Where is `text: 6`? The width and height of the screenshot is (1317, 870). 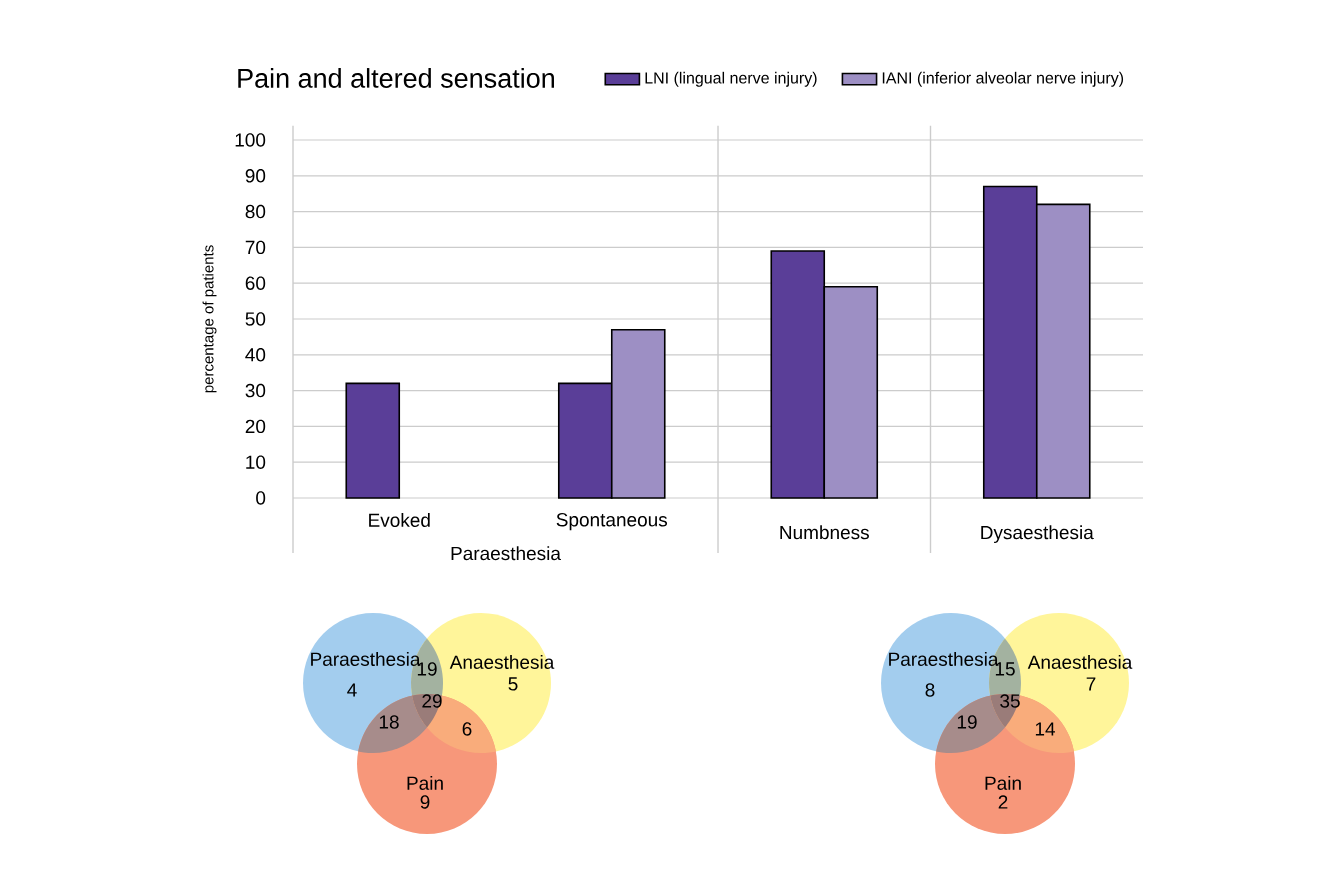 text: 6 is located at coordinates (467, 729).